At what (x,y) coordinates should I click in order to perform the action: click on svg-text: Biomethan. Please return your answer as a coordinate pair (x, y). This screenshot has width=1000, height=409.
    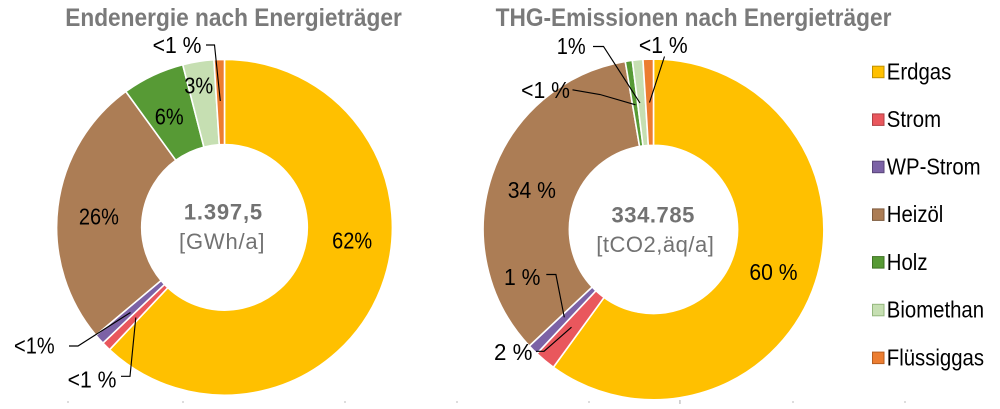
    Looking at the image, I should click on (935, 309).